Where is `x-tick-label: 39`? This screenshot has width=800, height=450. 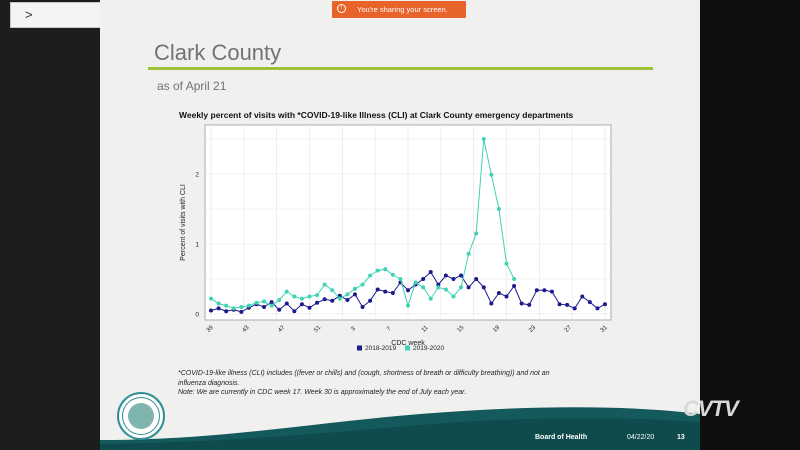
x-tick-label: 39 is located at coordinates (210, 328).